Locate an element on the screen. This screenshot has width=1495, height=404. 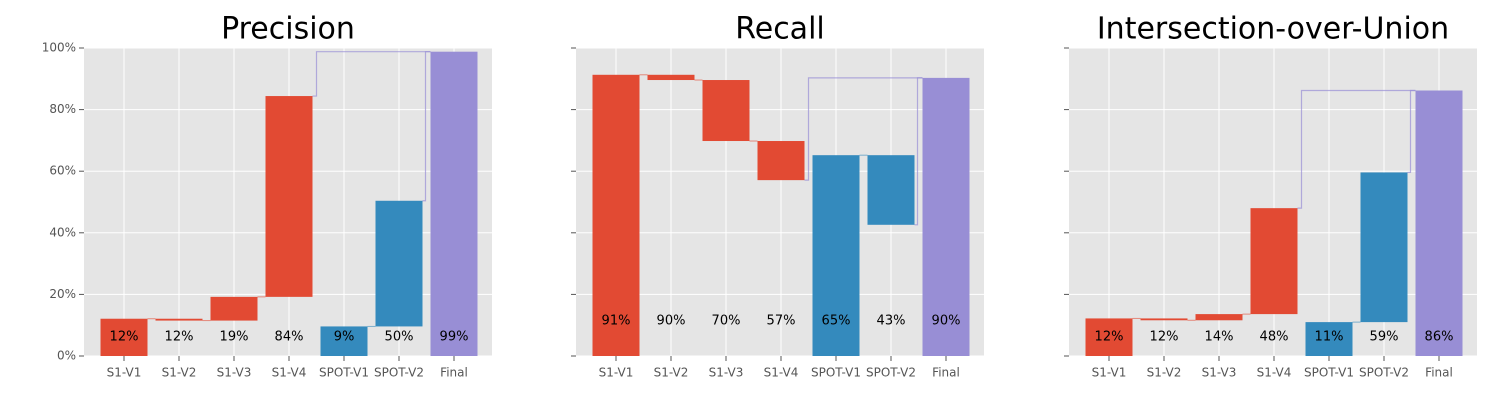
value-label: 84% is located at coordinates (289, 337).